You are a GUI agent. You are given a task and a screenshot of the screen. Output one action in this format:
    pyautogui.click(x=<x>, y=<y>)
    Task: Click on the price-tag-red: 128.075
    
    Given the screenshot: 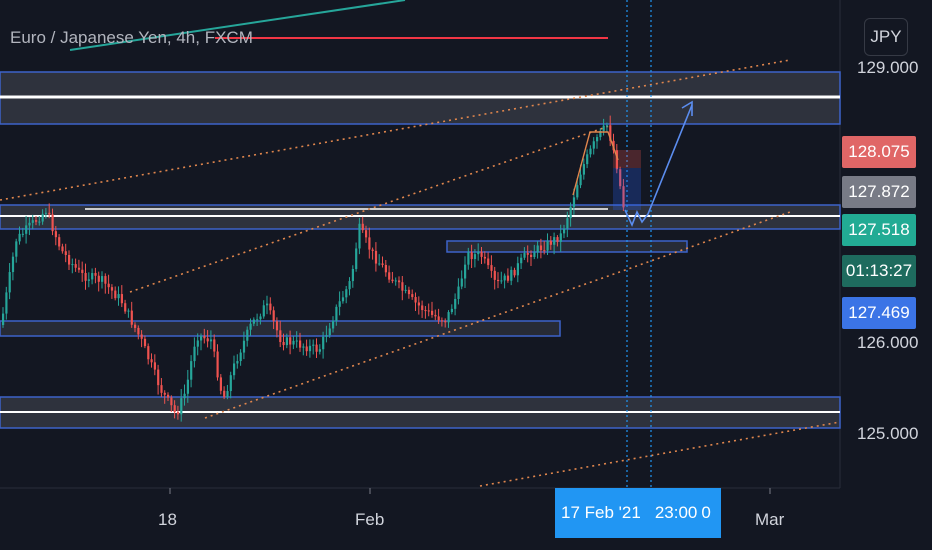 What is the action you would take?
    pyautogui.click(x=879, y=152)
    